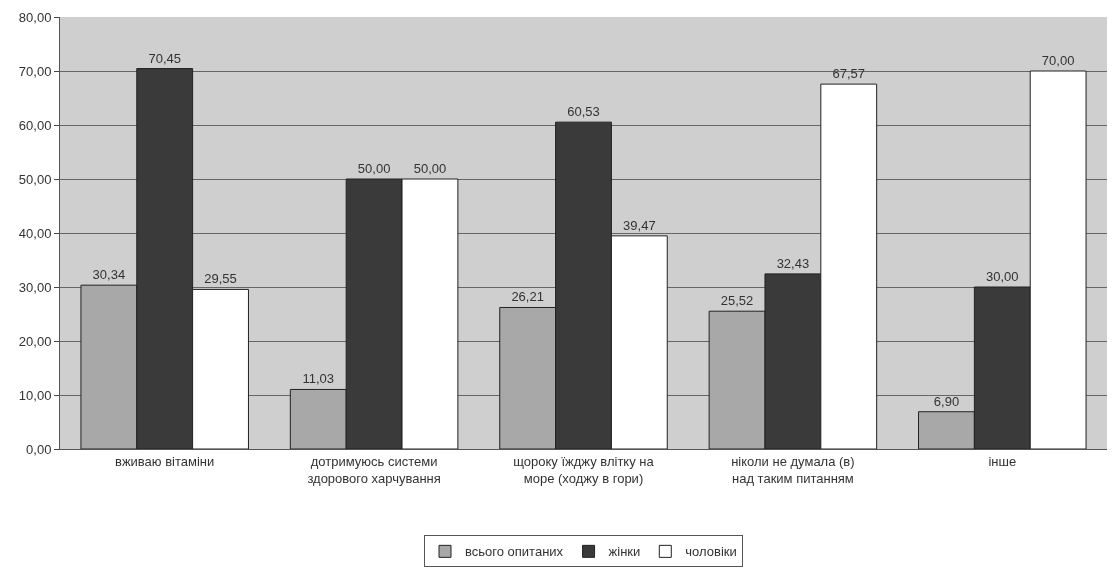 This screenshot has height=577, width=1117. What do you see at coordinates (35, 125) in the screenshot?
I see `y-tick-label: 60,00` at bounding box center [35, 125].